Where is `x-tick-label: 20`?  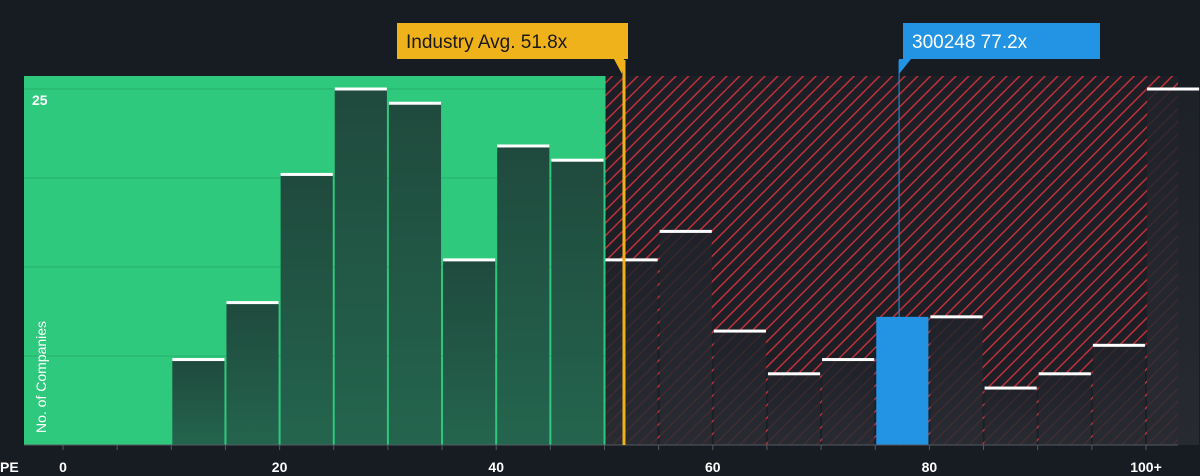
x-tick-label: 20 is located at coordinates (280, 467).